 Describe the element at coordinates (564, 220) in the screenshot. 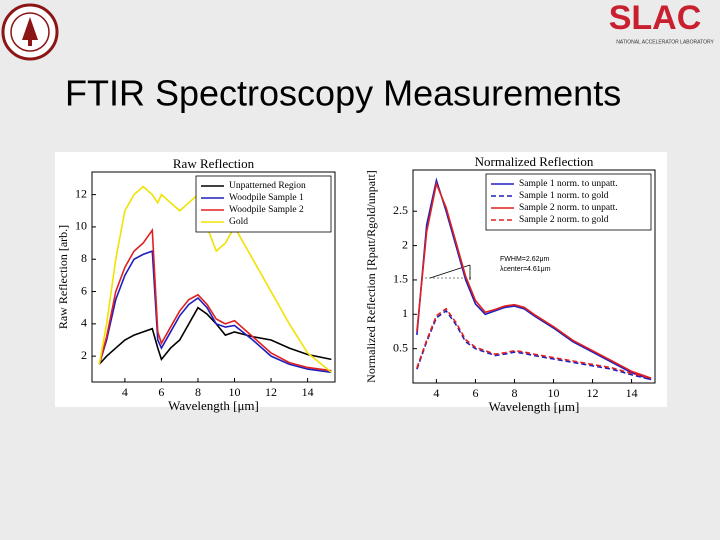

I see `legend-label: Sample 2 norm. to gold` at that location.